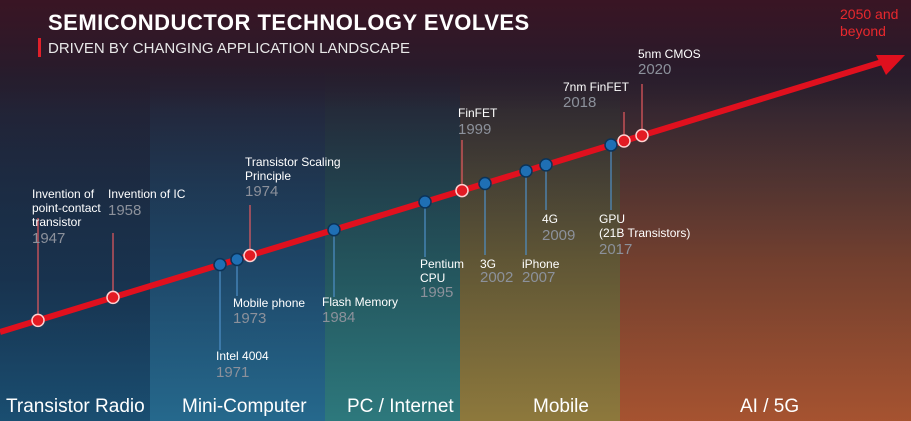  I want to click on future-label-line-2: beyond, so click(863, 31).